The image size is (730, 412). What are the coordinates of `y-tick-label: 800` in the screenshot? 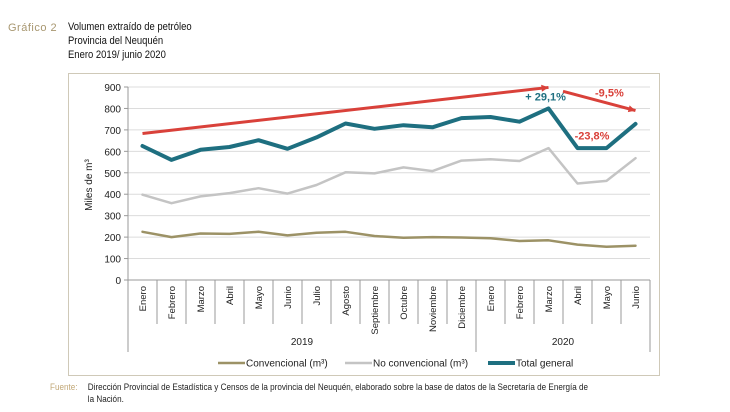 It's located at (112, 109).